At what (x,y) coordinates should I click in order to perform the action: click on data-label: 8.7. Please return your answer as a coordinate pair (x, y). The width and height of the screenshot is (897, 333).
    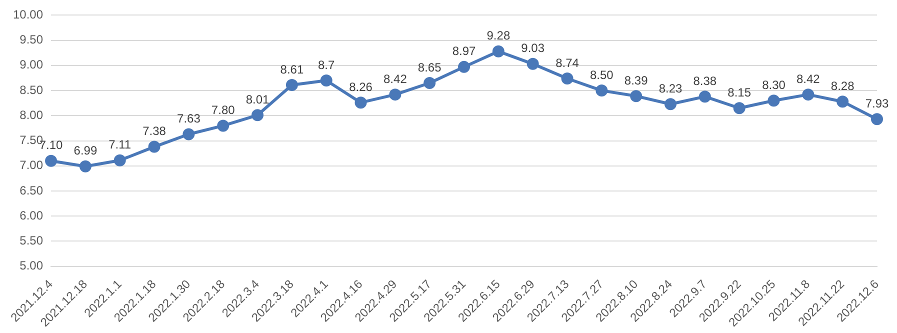
    Looking at the image, I should click on (327, 65).